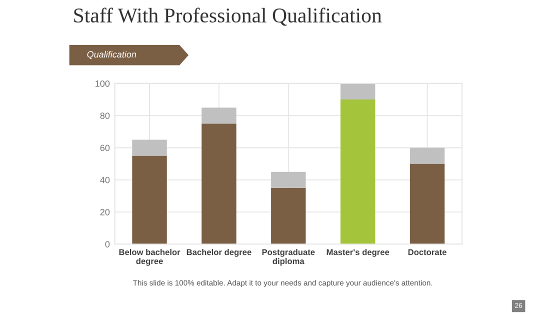  Describe the element at coordinates (105, 115) in the screenshot. I see `y-tick-label: 80` at that location.